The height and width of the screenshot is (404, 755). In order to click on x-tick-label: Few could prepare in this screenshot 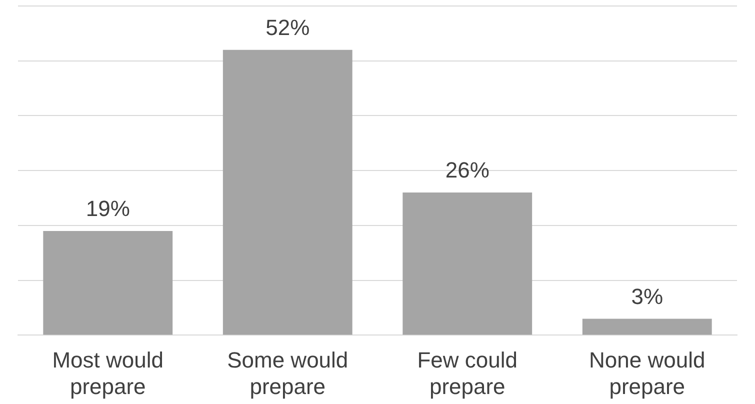, I will do `click(467, 373)`.